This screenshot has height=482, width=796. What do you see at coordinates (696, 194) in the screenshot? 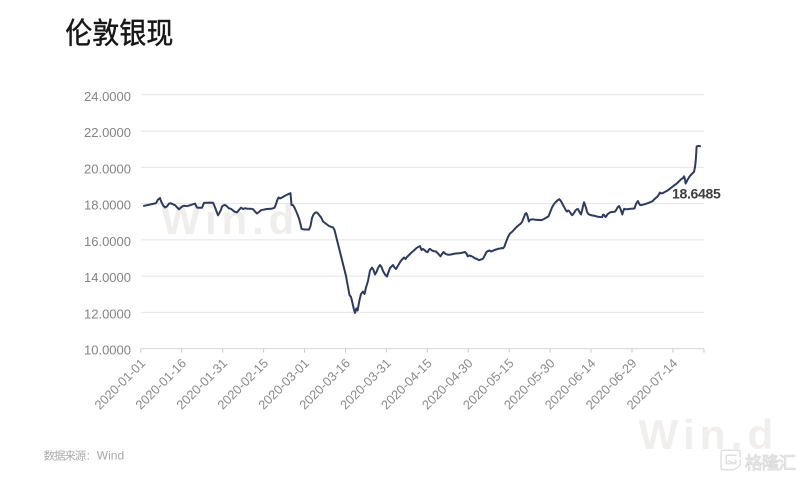
I see `svg-text: 18.6485` at bounding box center [696, 194].